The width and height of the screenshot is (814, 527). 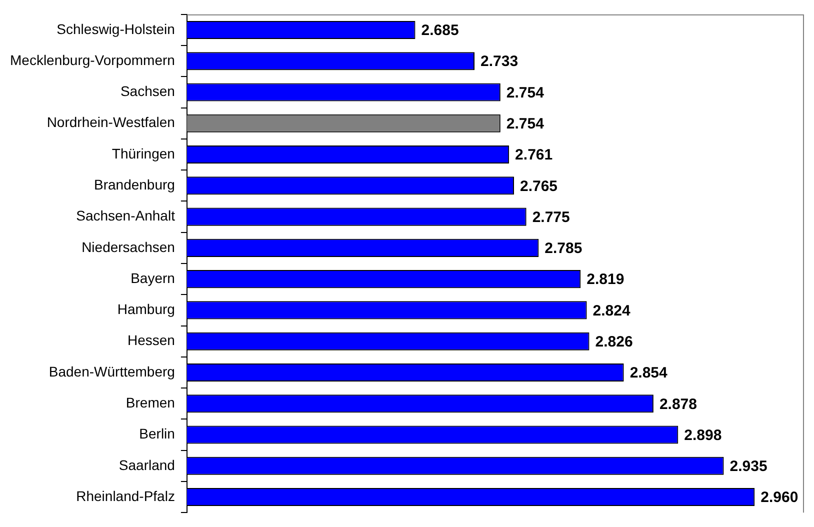 What do you see at coordinates (110, 122) in the screenshot?
I see `y-tick-label: Nordrhein-Westfalen` at bounding box center [110, 122].